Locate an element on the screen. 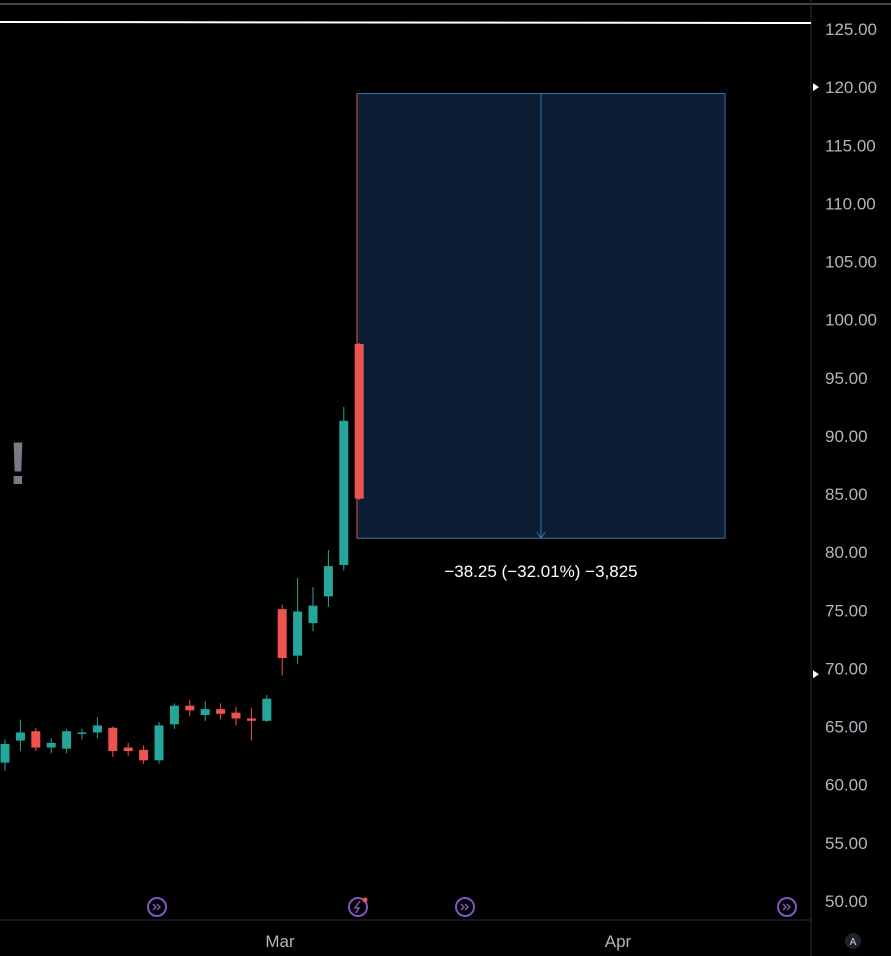 This screenshot has width=891, height=956. time-tick-label: o is located at coordinates (0, 941).